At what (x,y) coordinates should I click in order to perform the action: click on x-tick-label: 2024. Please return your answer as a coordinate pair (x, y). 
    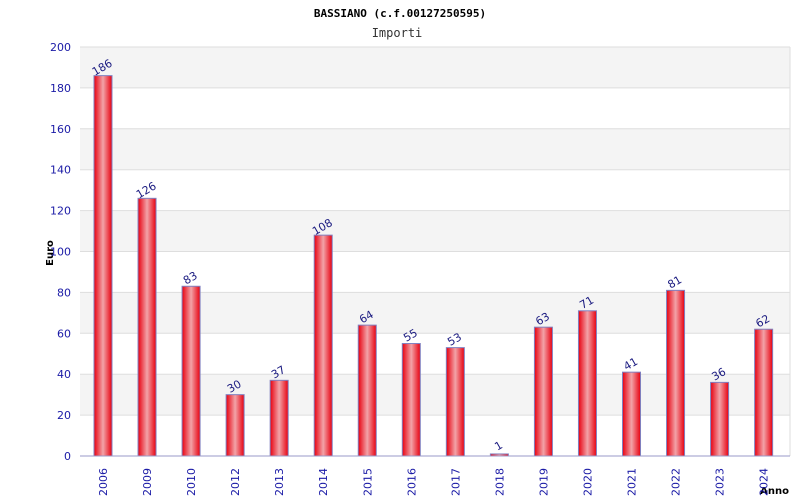
    Looking at the image, I should click on (764, 482).